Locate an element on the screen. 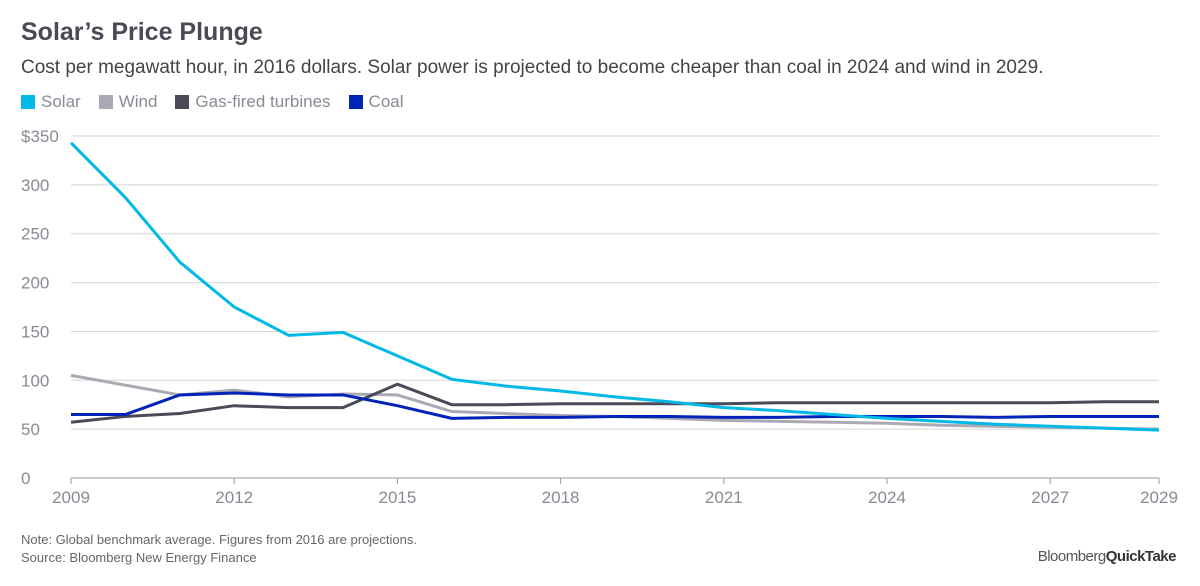 Image resolution: width=1200 pixels, height=586 pixels. legend-item: Solar is located at coordinates (51, 102).